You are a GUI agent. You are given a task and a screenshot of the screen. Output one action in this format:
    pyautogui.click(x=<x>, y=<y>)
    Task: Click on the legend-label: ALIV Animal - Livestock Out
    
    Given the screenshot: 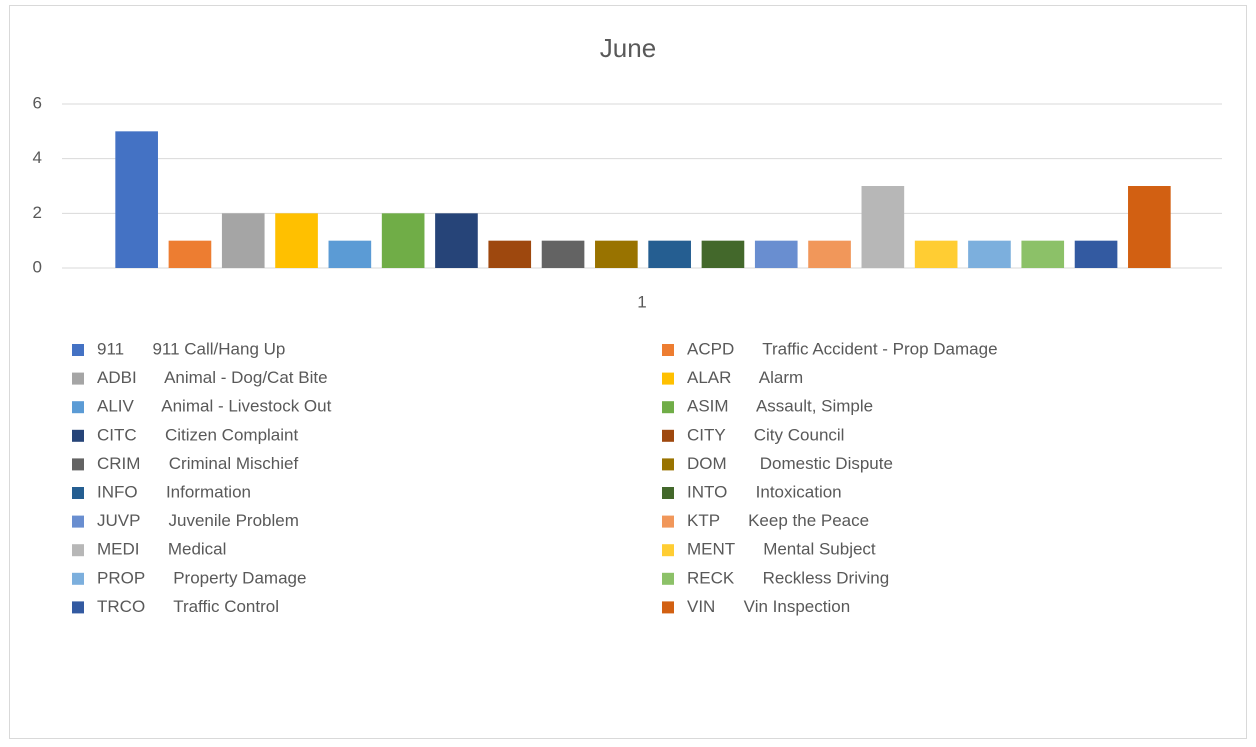 What is the action you would take?
    pyautogui.click(x=214, y=406)
    